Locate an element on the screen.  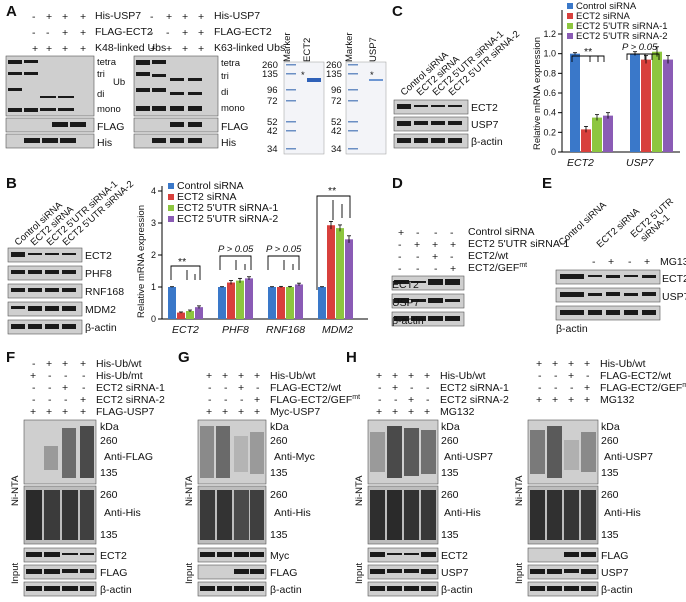
c-ytick-label: 1.2 is located at coordinates (549, 34).